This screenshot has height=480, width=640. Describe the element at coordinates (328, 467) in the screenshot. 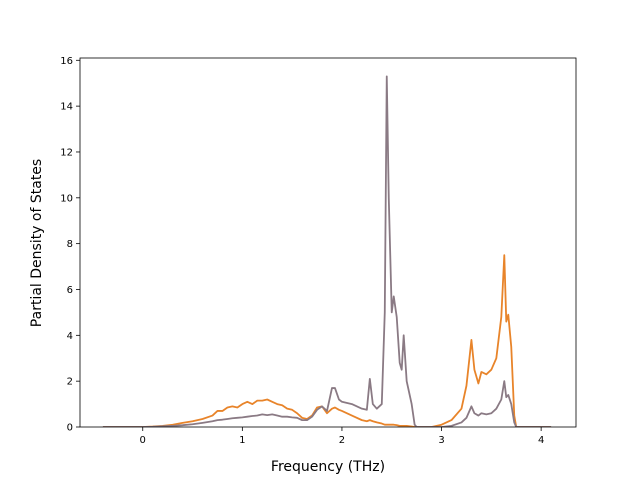

I see `x-axis-label: Frequency (THz)` at that location.